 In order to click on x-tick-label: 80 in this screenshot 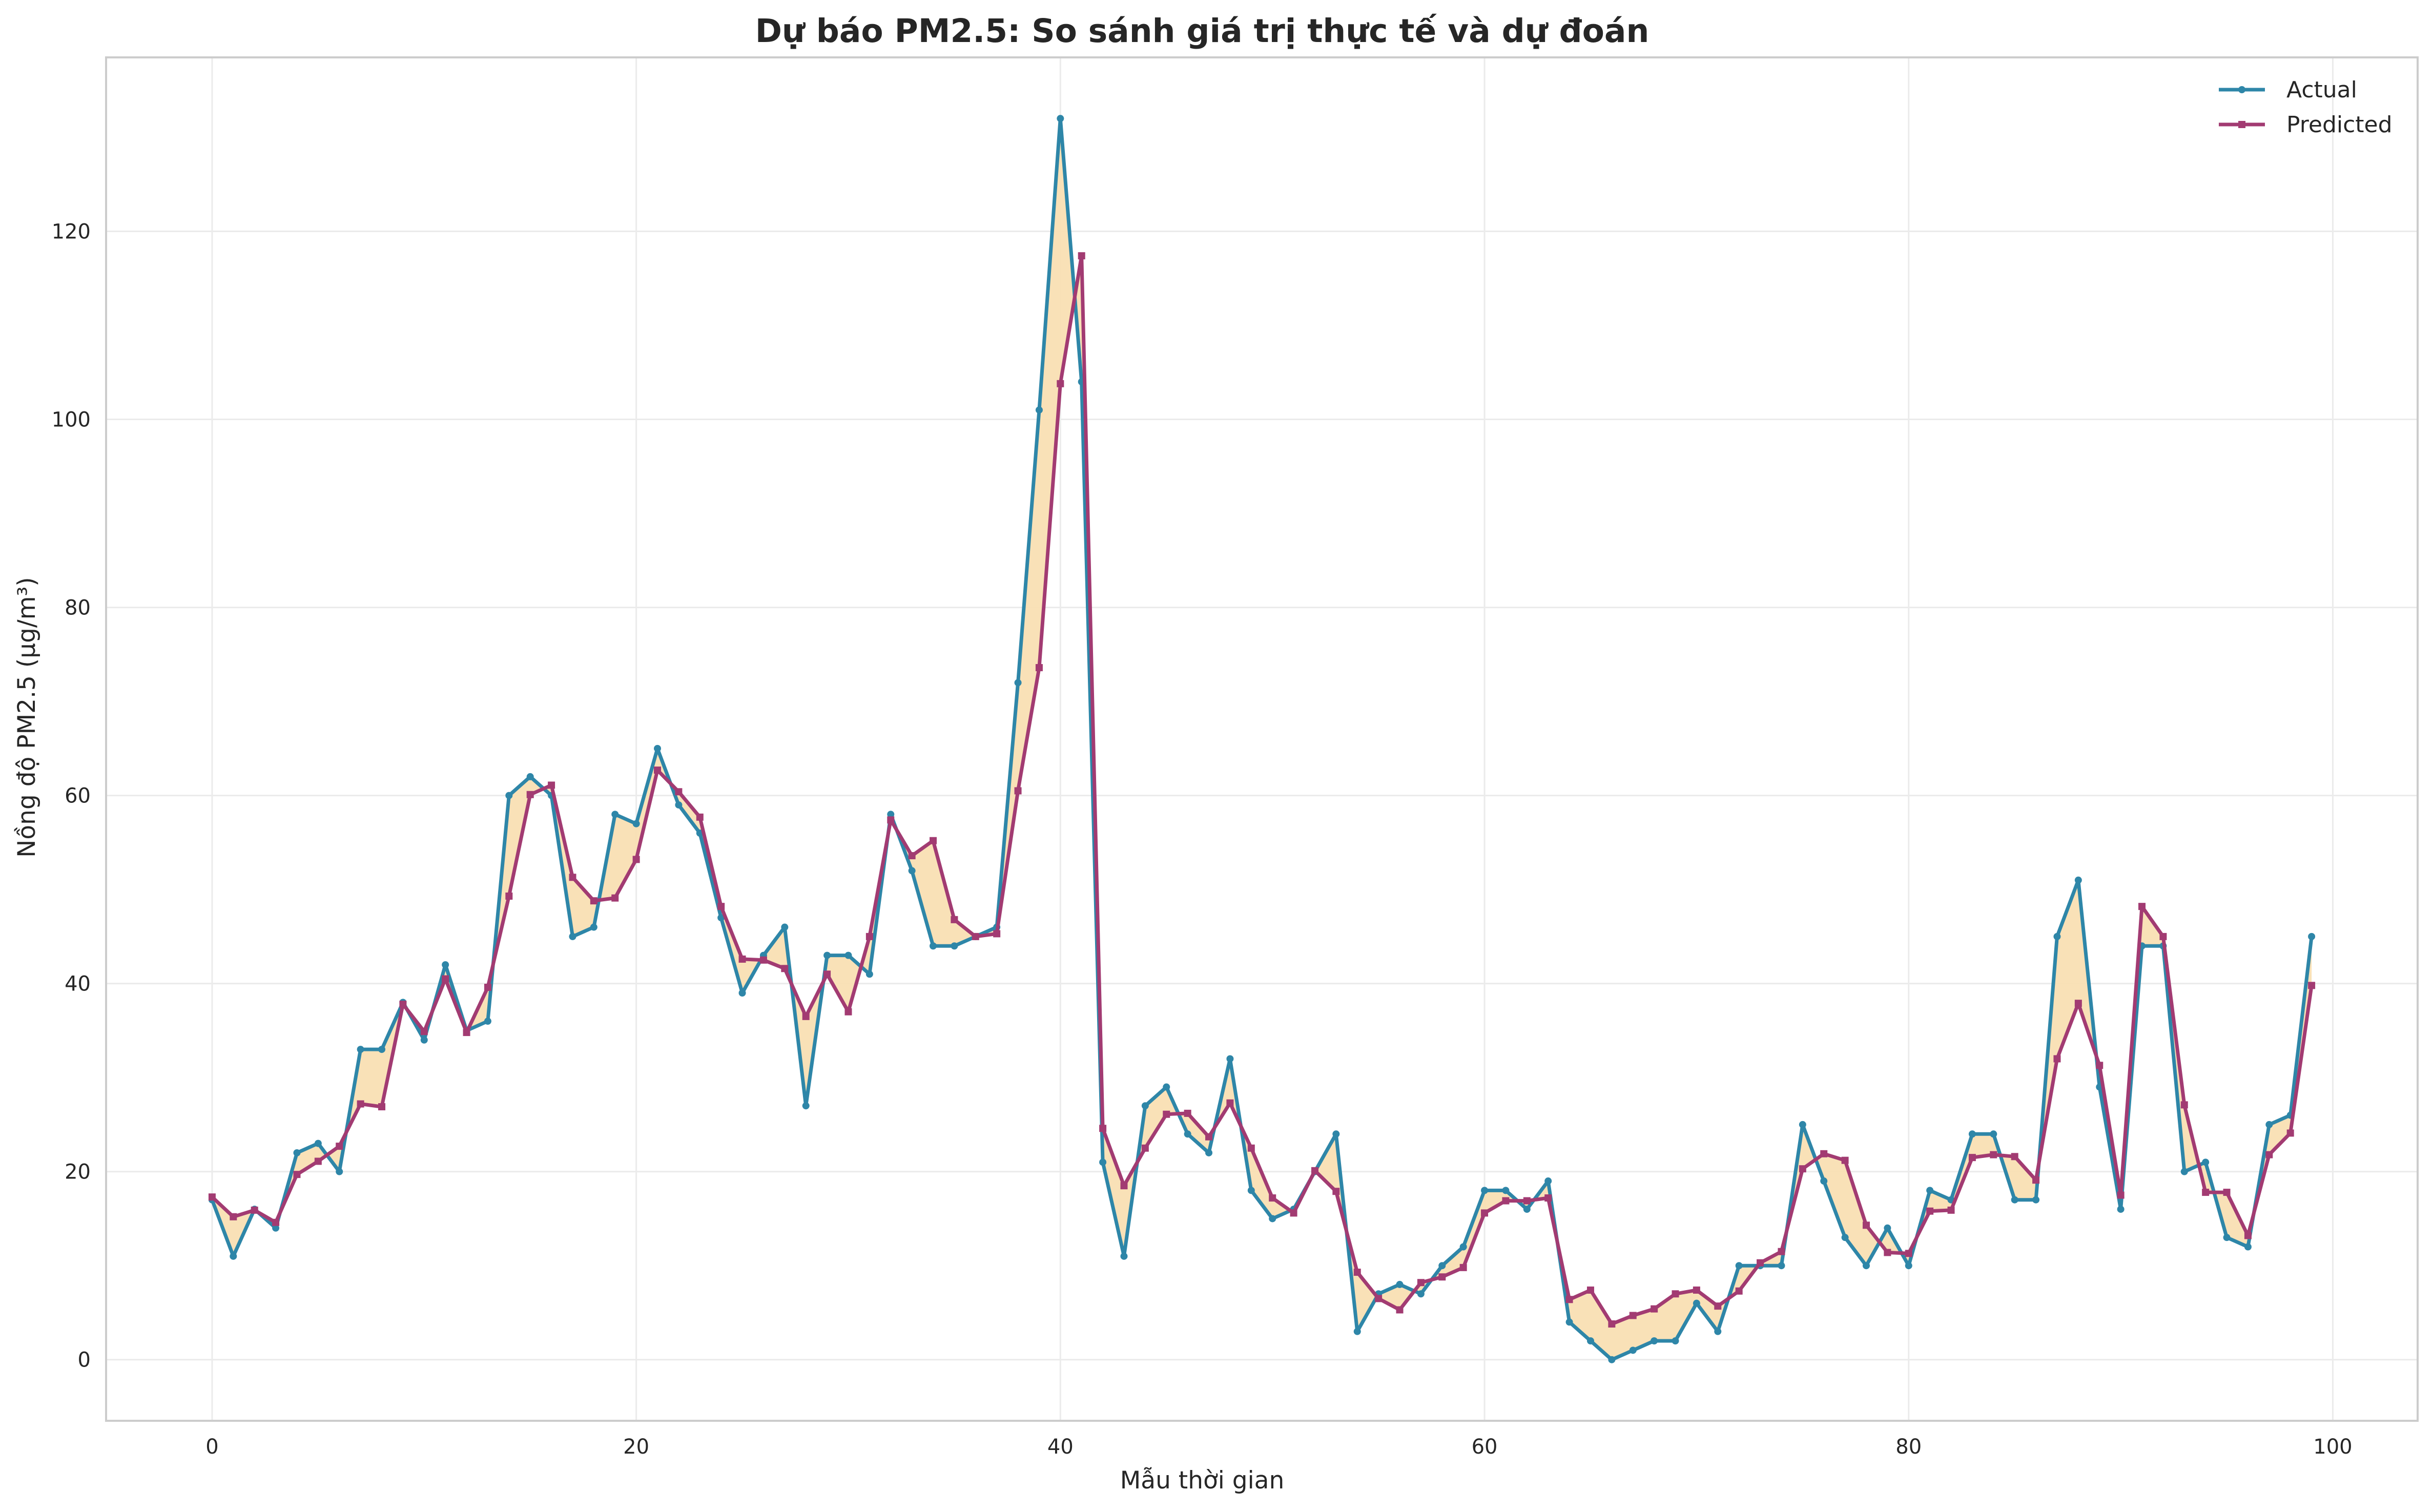, I will do `click(1909, 1447)`.